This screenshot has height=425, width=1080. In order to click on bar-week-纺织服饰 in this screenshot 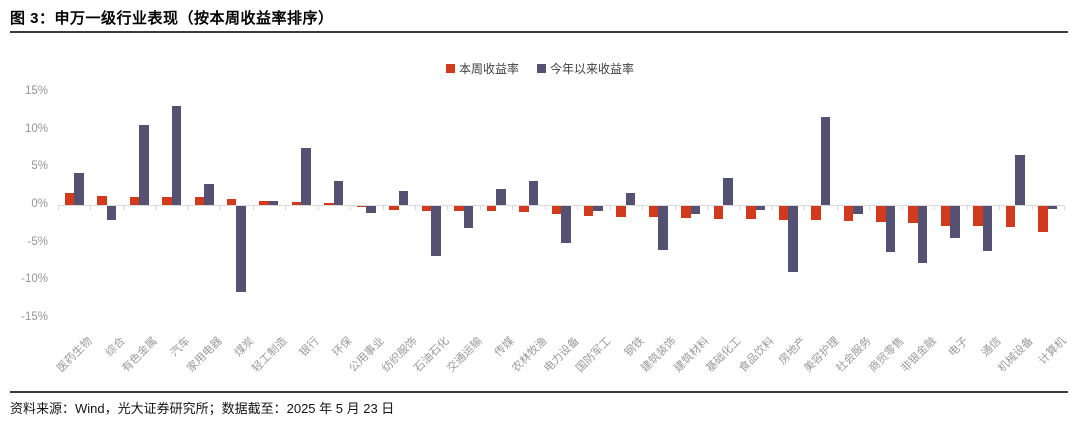, I will do `click(394, 208)`.